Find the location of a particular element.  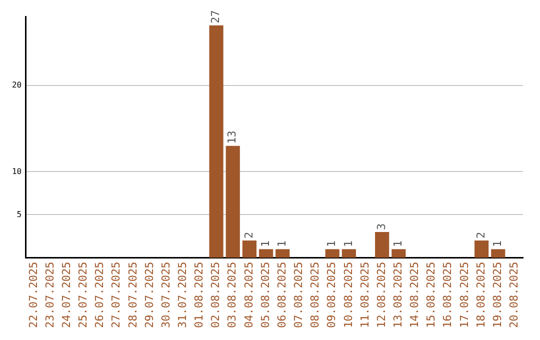

x-tick-label: 01.08.2025 is located at coordinates (199, 295).